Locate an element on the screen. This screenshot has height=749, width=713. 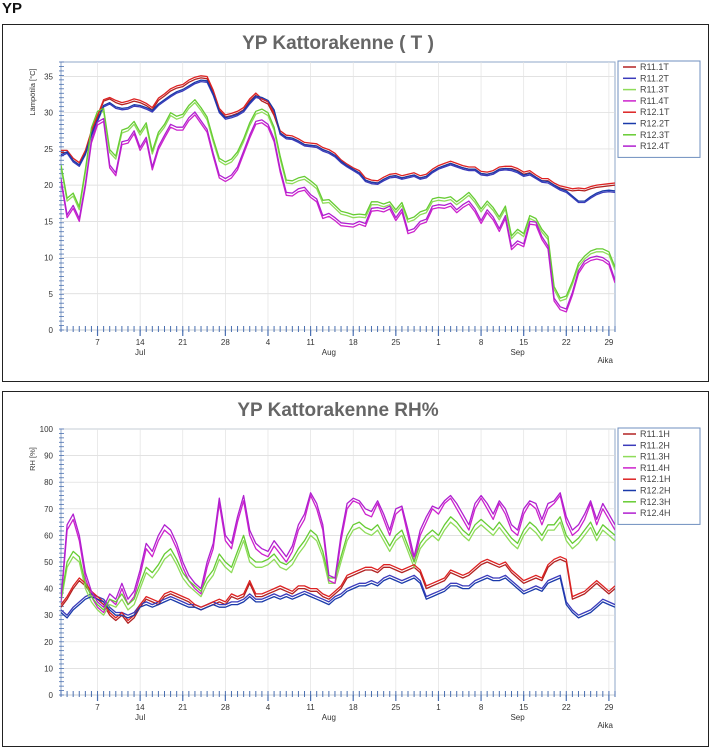
legend-entry: R12.4T is located at coordinates (655, 146).